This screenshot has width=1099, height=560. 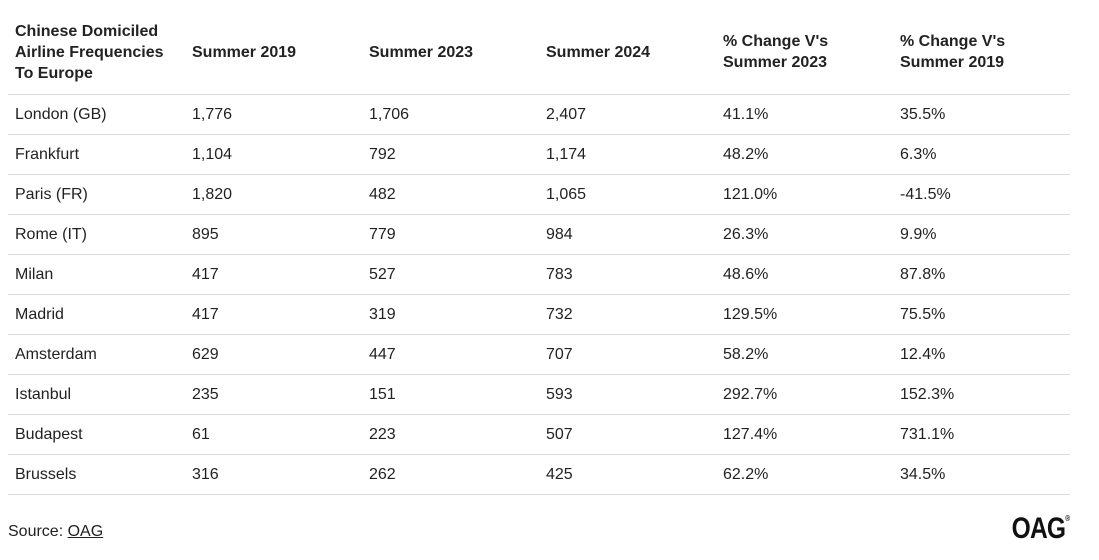 What do you see at coordinates (96, 314) in the screenshot?
I see `city-cell: Madrid` at bounding box center [96, 314].